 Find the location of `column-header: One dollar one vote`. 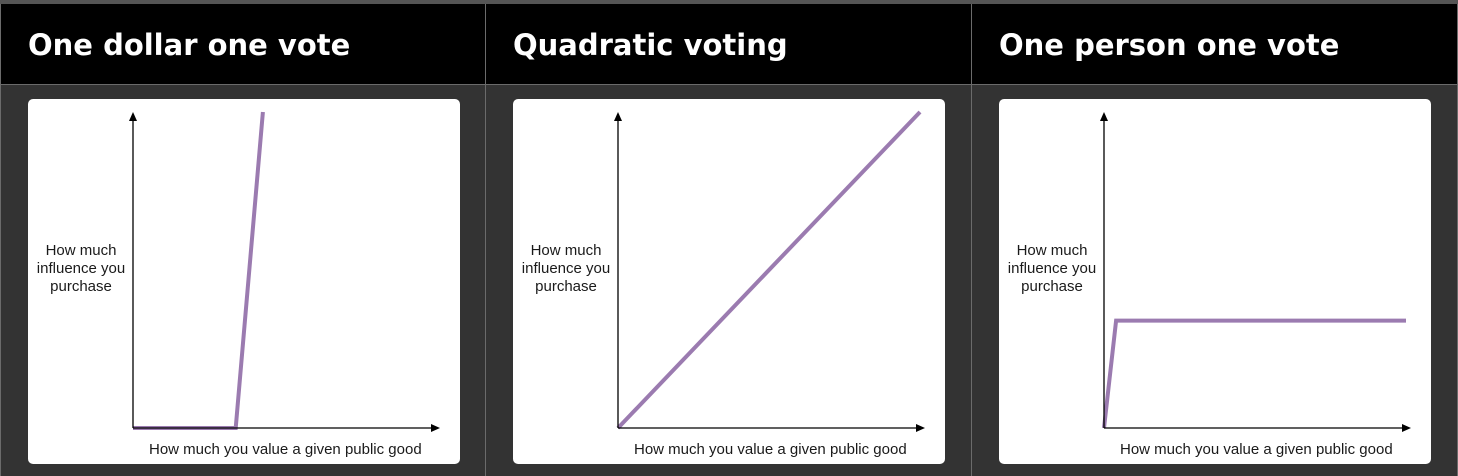

column-header: One dollar one vote is located at coordinates (243, 44).